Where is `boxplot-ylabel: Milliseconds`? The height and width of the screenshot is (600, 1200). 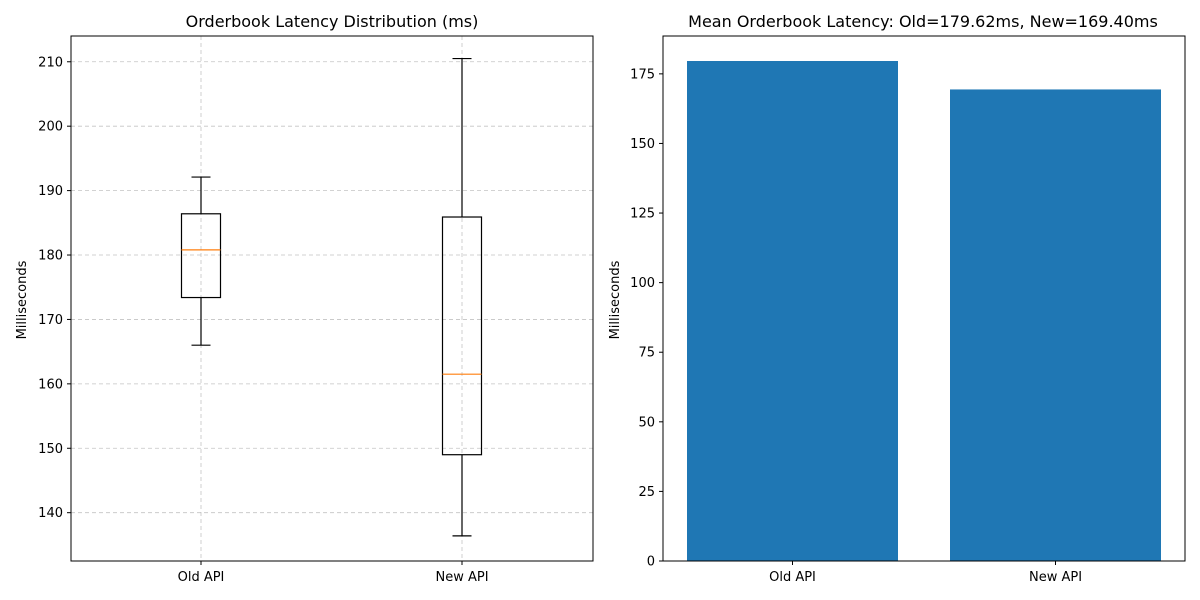 boxplot-ylabel: Milliseconds is located at coordinates (22, 299).